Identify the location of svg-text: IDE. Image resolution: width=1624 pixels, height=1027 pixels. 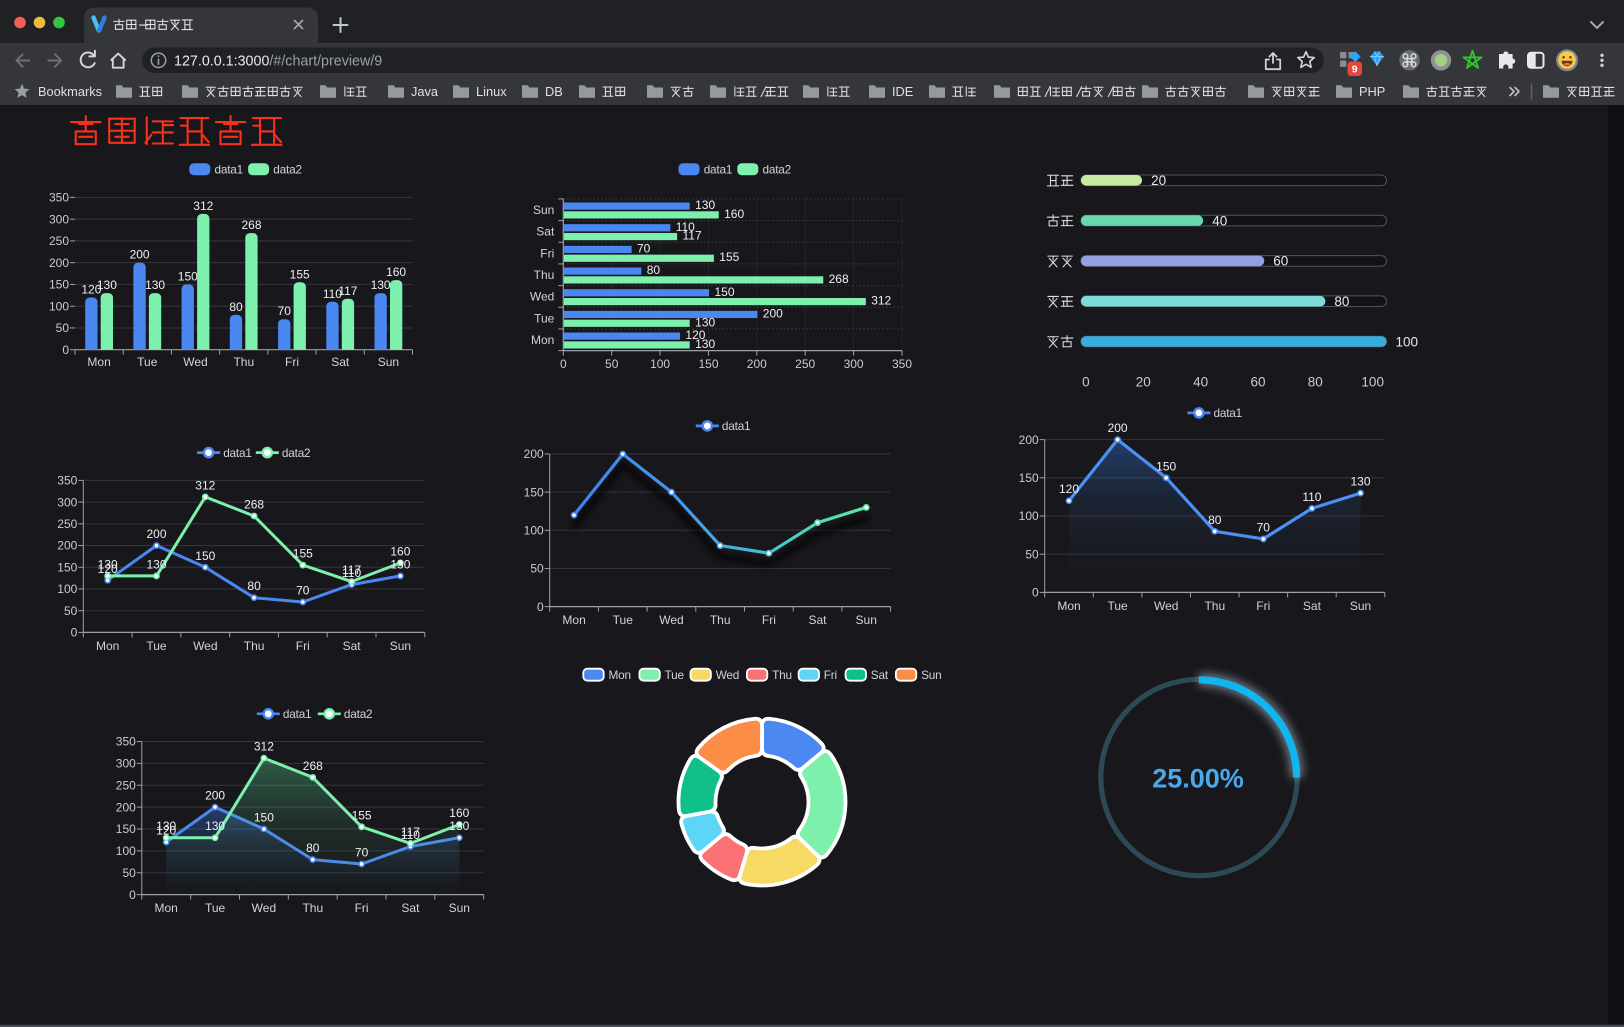
(902, 91).